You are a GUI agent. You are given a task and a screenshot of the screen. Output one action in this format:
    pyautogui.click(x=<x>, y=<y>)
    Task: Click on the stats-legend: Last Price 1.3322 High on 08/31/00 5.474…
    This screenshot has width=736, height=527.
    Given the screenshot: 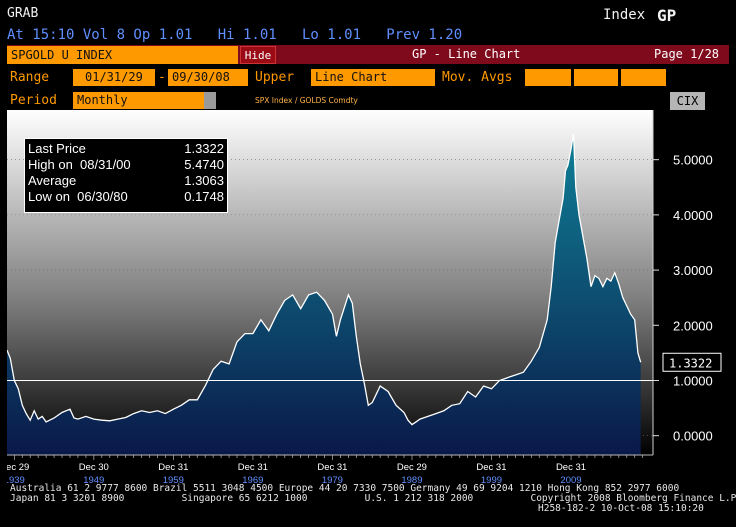 What is the action you would take?
    pyautogui.click(x=126, y=175)
    